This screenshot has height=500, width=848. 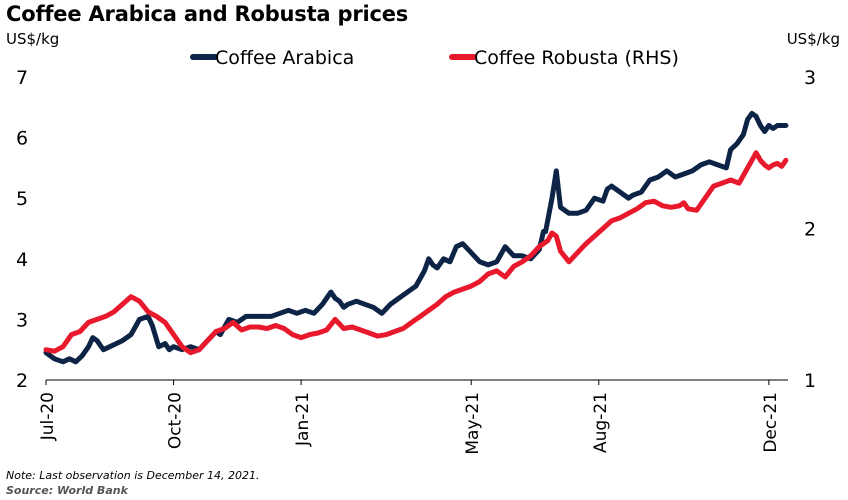 What do you see at coordinates (771, 422) in the screenshot?
I see `x-tick-label: Dec-21` at bounding box center [771, 422].